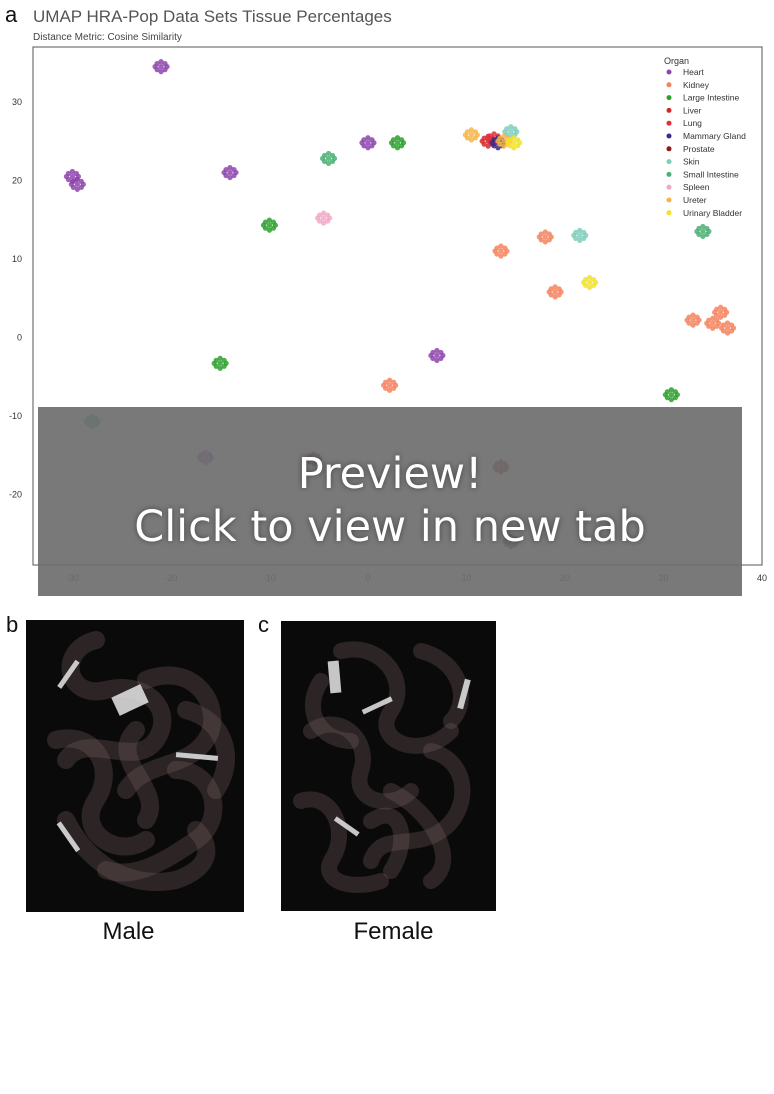 Image resolution: width=774 pixels, height=1094 pixels. What do you see at coordinates (676, 61) in the screenshot?
I see `legend-title: Organ` at bounding box center [676, 61].